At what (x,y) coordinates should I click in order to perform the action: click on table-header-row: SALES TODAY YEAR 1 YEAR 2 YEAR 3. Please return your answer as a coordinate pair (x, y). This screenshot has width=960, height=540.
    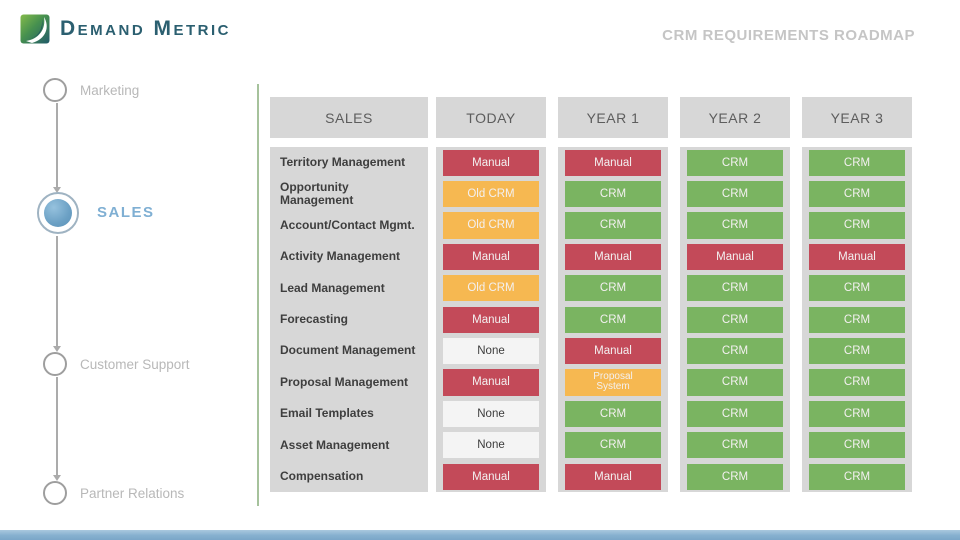
    Looking at the image, I should click on (591, 117).